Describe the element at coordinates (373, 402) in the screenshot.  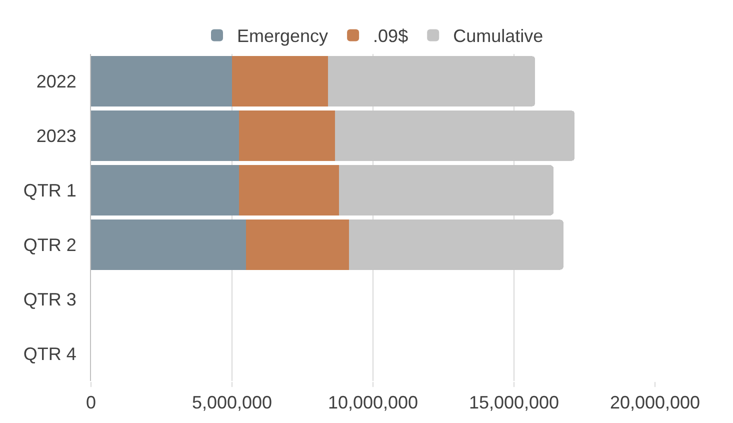
I see `x-tick-label: 10,000,000` at that location.